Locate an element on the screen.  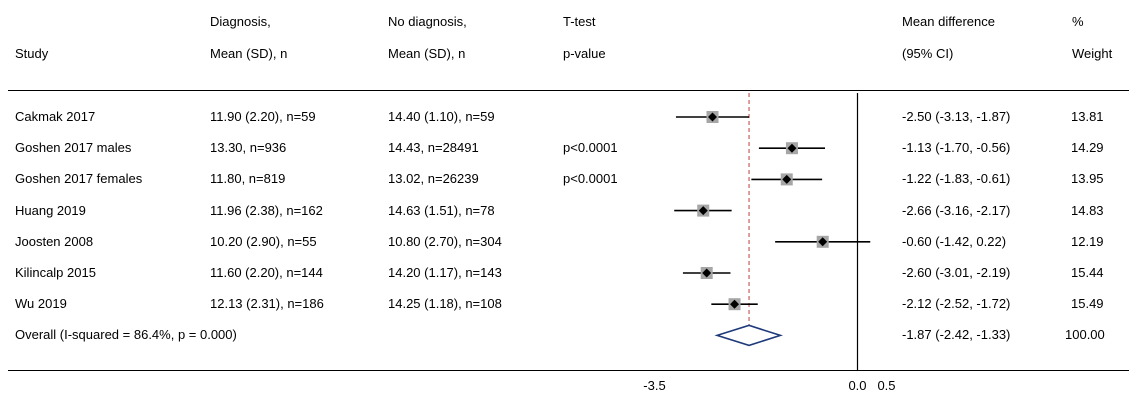
row-weight: 13.95 is located at coordinates (1087, 179).